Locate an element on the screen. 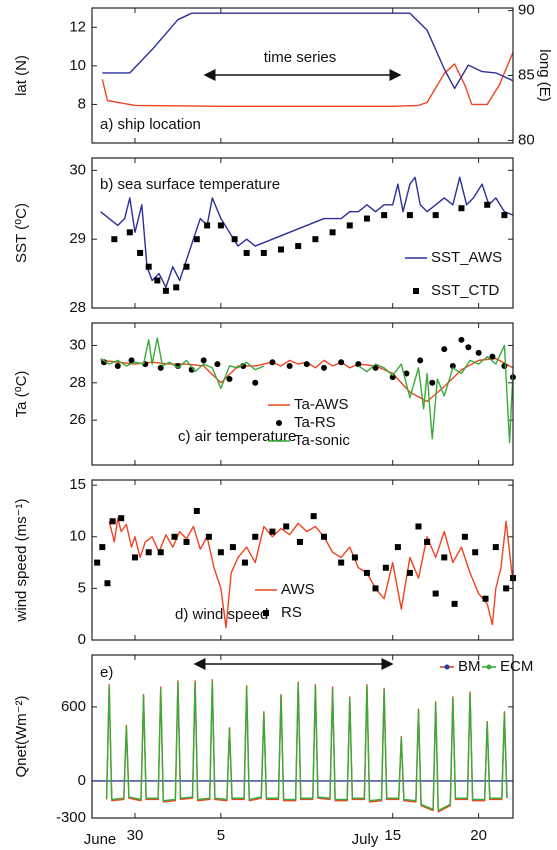  legend-label: AWS is located at coordinates (298, 589).